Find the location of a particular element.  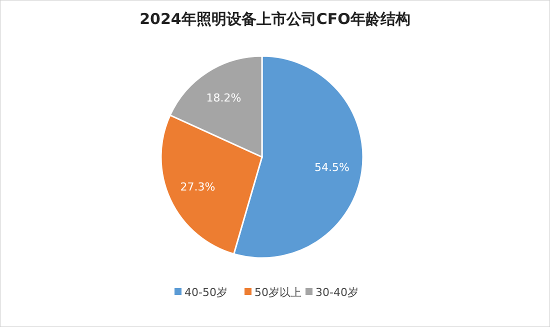

legend-label: 50岁以上 is located at coordinates (278, 292).